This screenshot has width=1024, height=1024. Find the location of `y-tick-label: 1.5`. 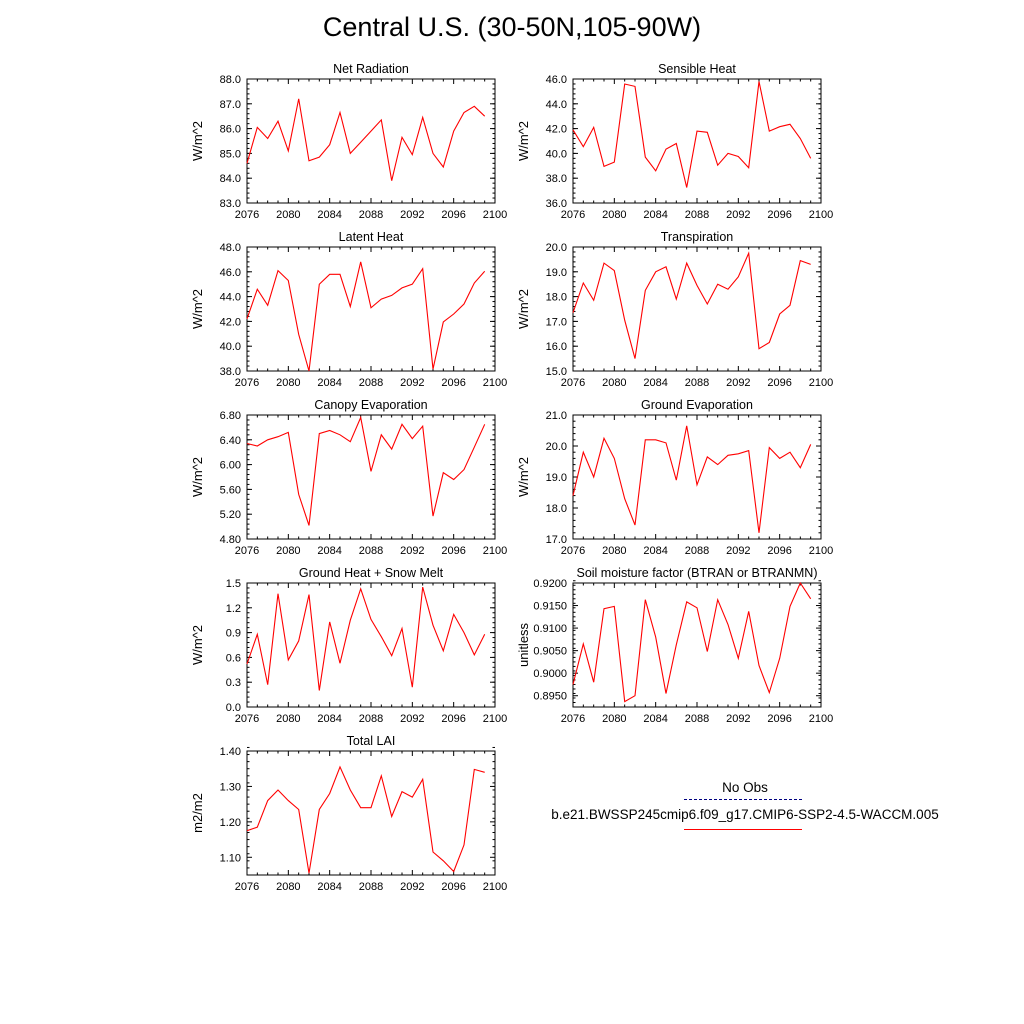

y-tick-label: 1.5 is located at coordinates (233, 584).